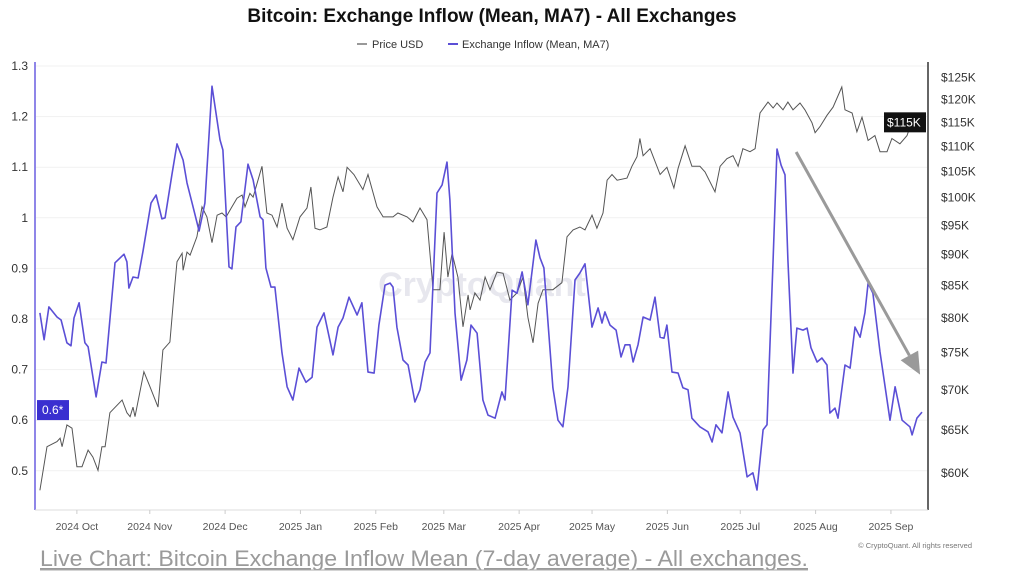 The height and width of the screenshot is (576, 1024). What do you see at coordinates (955, 473) in the screenshot?
I see `y-right-tick-label: $60K` at bounding box center [955, 473].